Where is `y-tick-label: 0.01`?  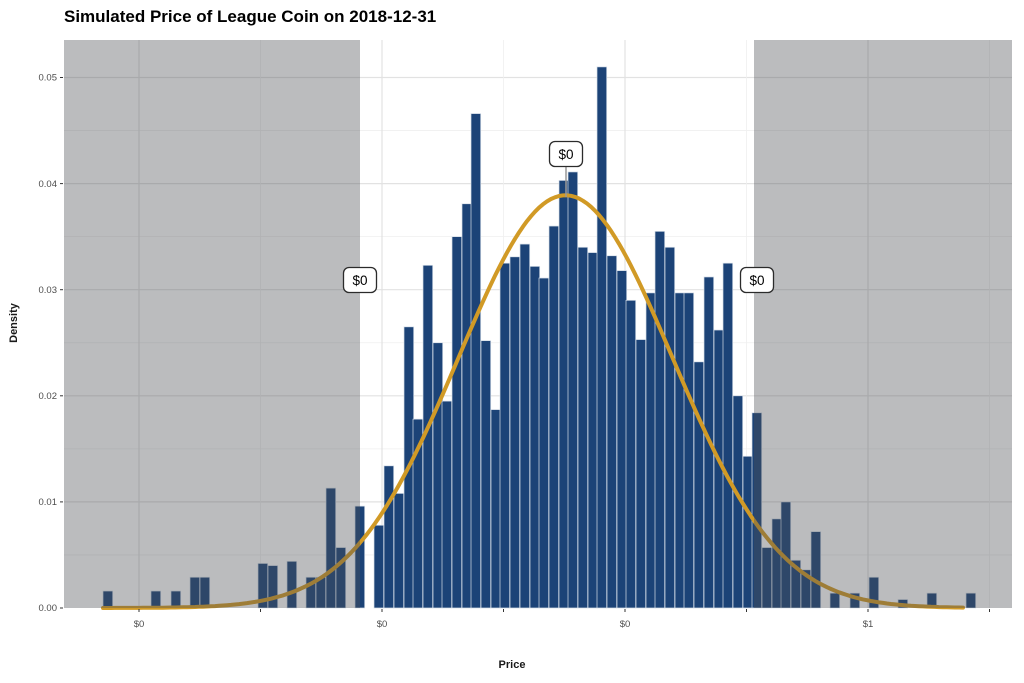 y-tick-label: 0.01 is located at coordinates (48, 502).